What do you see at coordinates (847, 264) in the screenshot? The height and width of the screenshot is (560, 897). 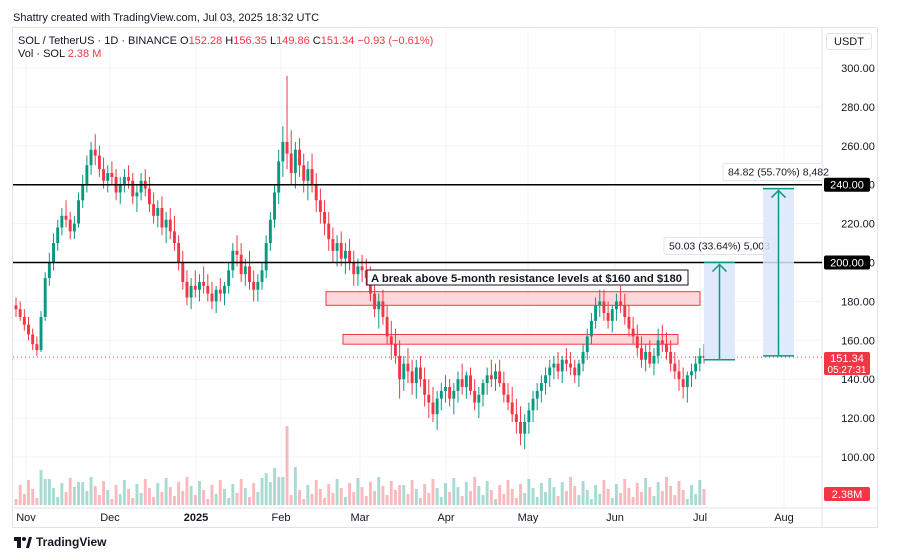 I see `level-badge-text: 200.00` at bounding box center [847, 264].